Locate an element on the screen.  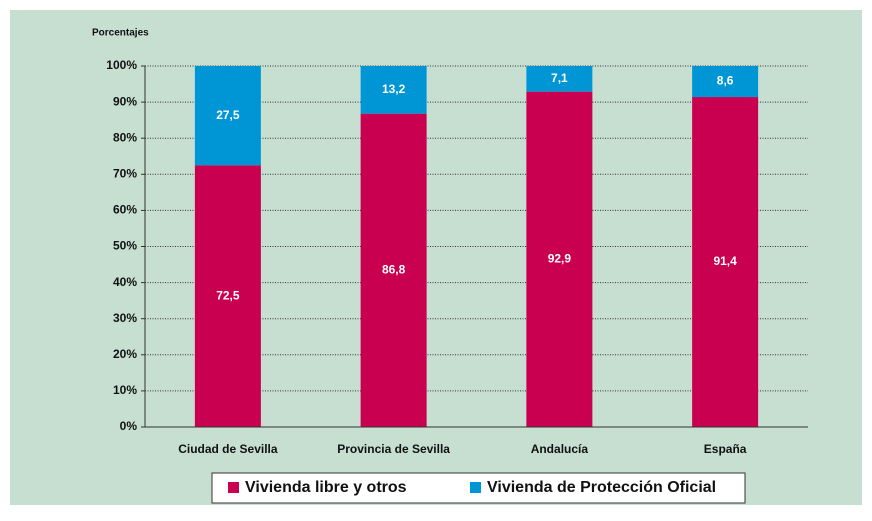
value-label: 13,2 is located at coordinates (394, 89).